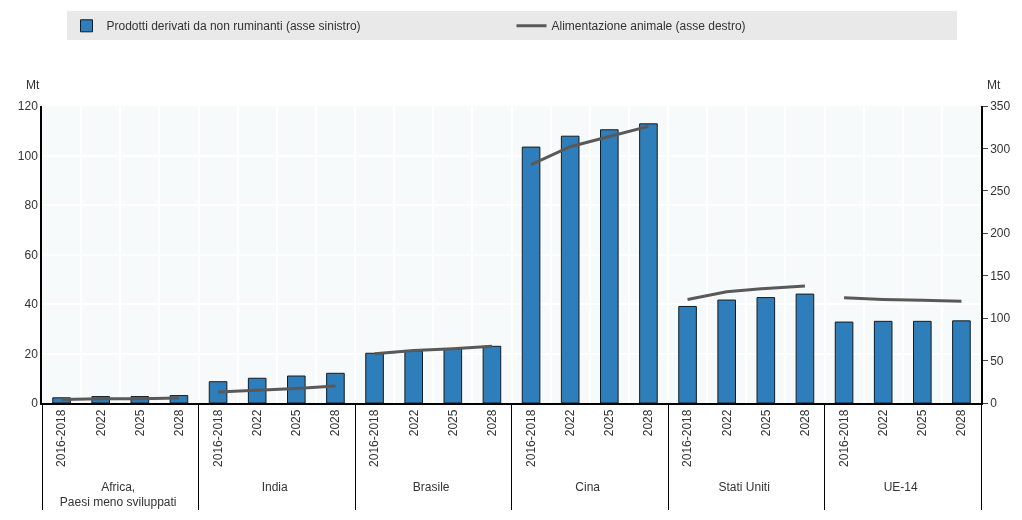 The width and height of the screenshot is (1022, 520). What do you see at coordinates (31, 304) in the screenshot?
I see `y-tick-label: 40` at bounding box center [31, 304].